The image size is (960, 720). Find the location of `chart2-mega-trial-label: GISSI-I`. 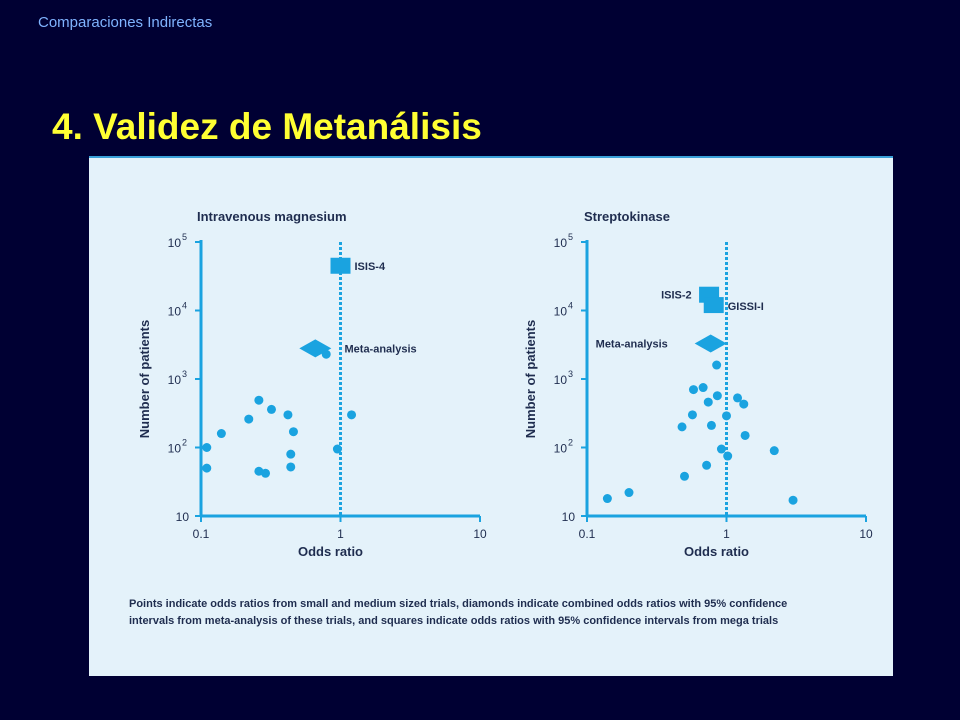

chart2-mega-trial-label: GISSI-I is located at coordinates (746, 307).